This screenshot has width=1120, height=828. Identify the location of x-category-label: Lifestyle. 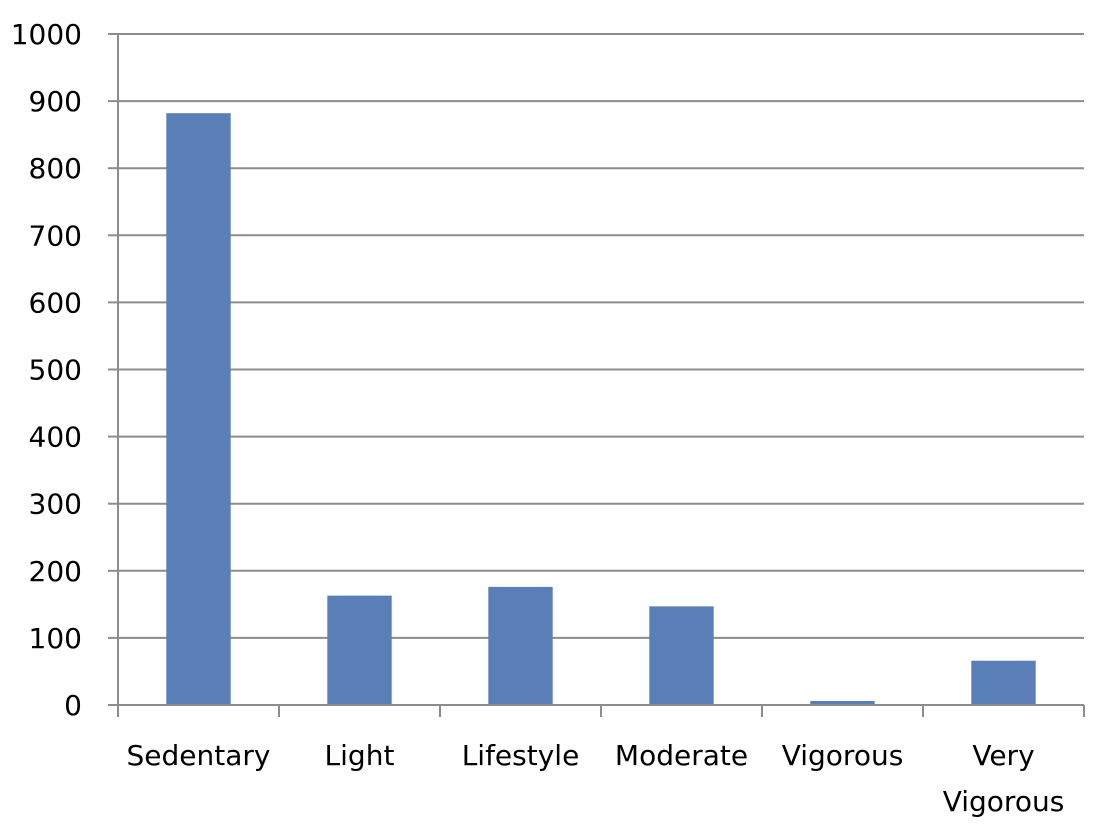
(521, 755).